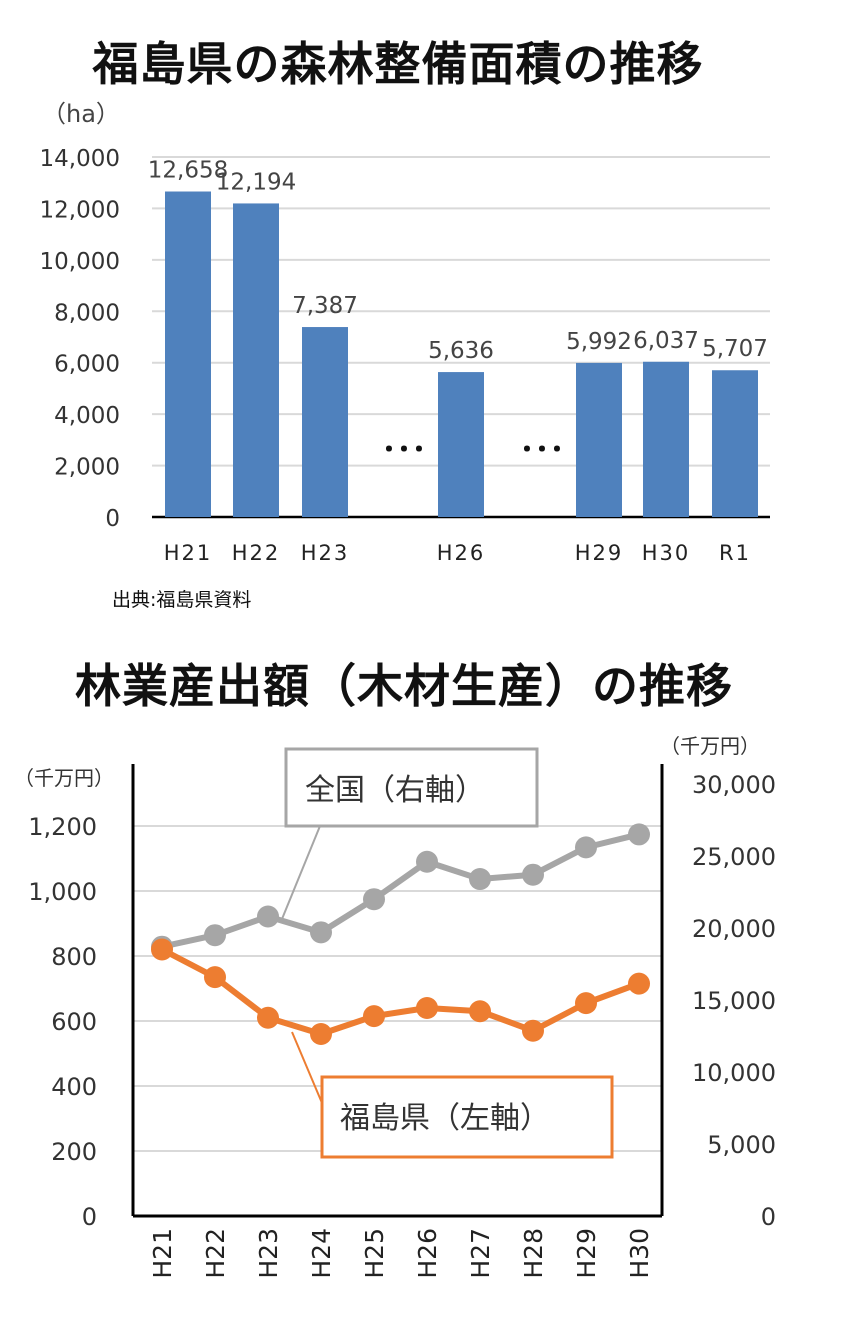 The width and height of the screenshot is (856, 1318). What do you see at coordinates (666, 341) in the screenshot?
I see `bar-value-label: 6,037` at bounding box center [666, 341].